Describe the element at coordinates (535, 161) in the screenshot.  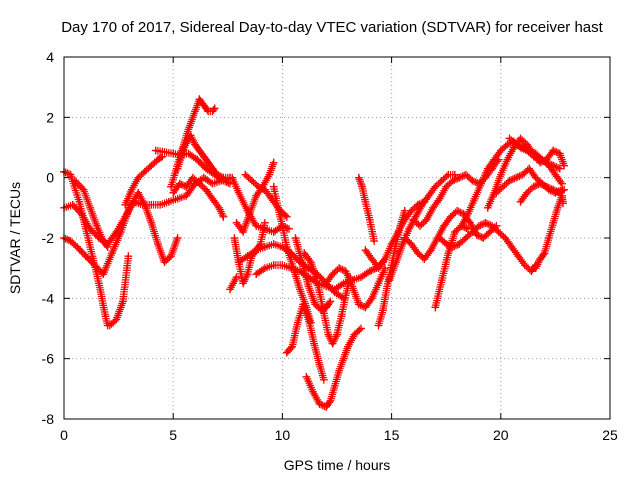
I see `series-track-ah` at that location.